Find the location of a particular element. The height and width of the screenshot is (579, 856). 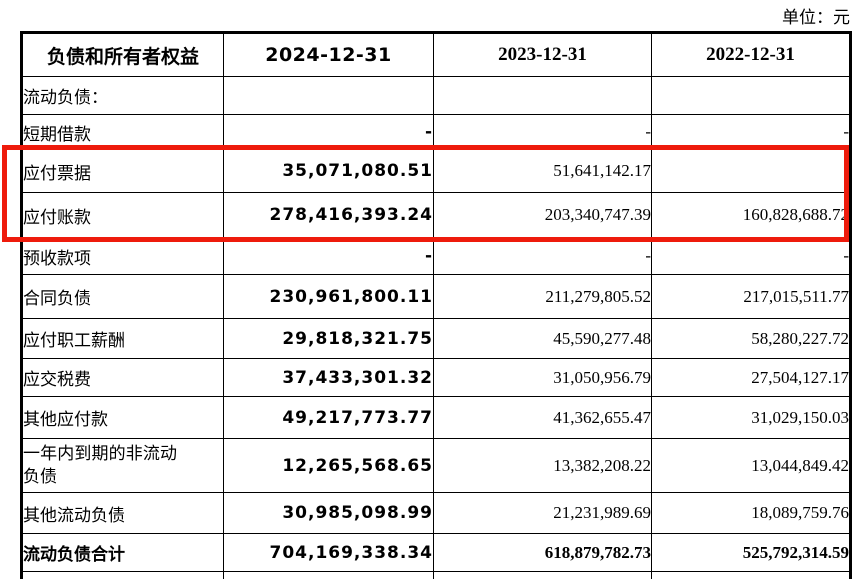

cell-2022: 13,044,849.42 is located at coordinates (751, 465).